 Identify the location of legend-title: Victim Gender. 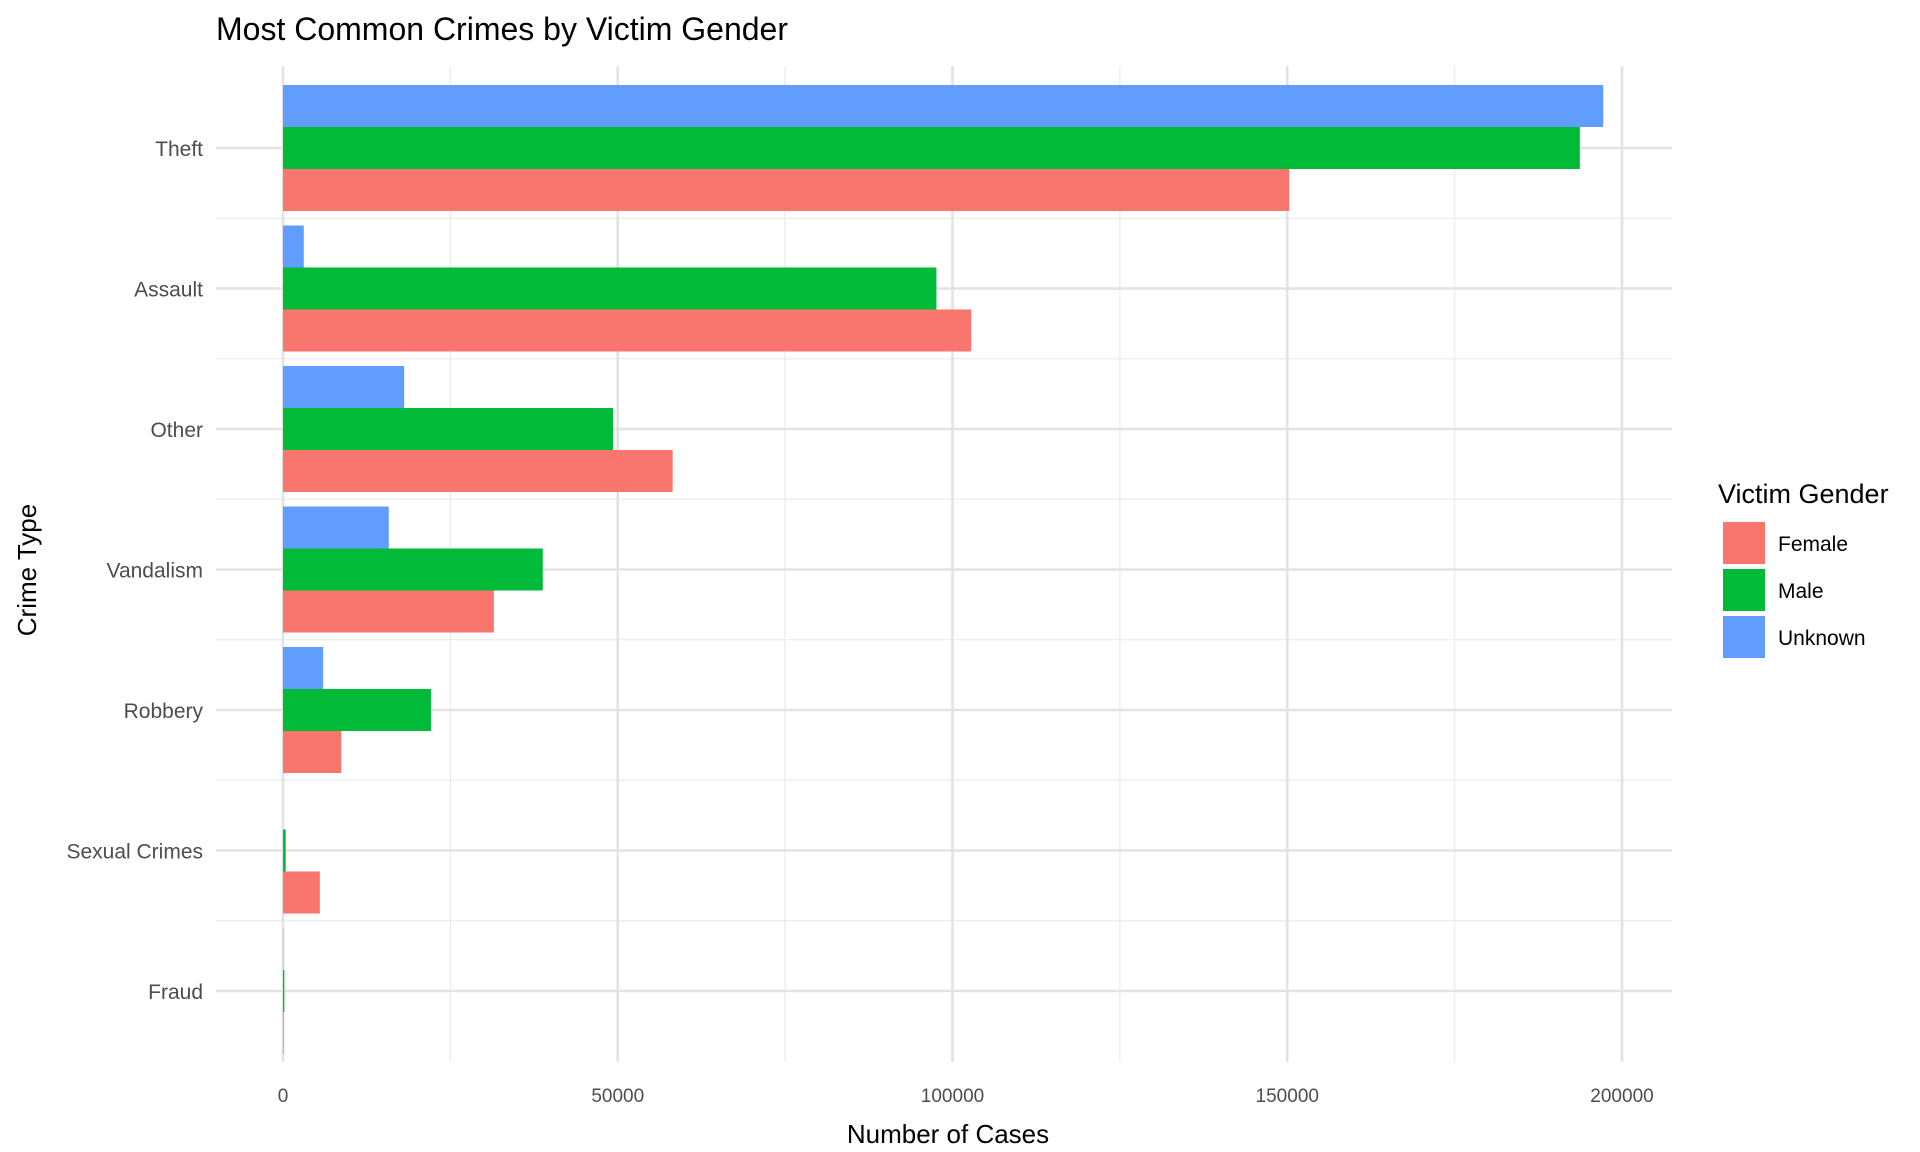
(1803, 494).